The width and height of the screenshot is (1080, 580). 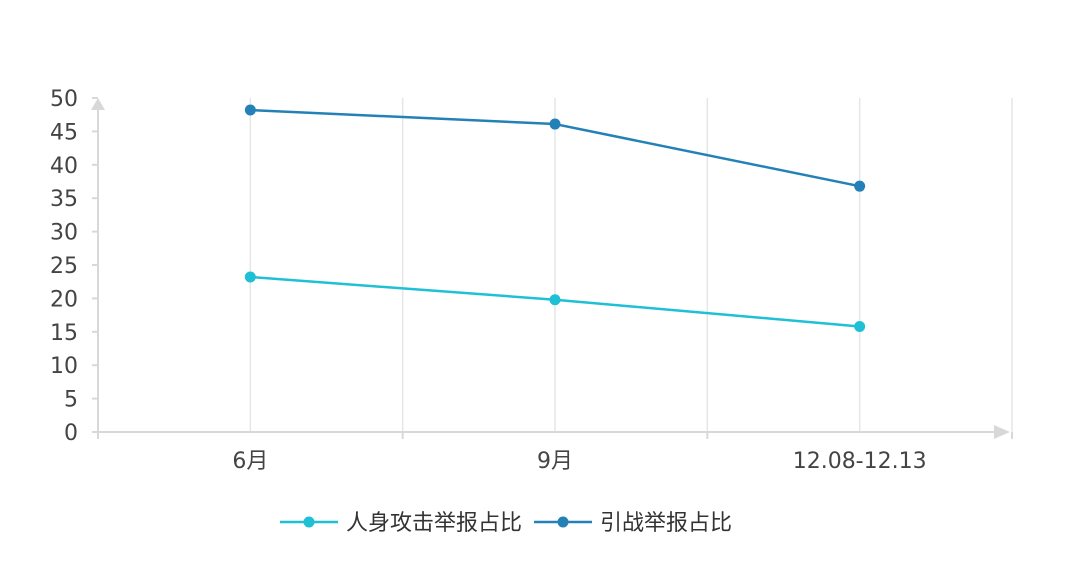 I want to click on legend: 人身攻击举报占比 引战举报占比, so click(x=506, y=523).